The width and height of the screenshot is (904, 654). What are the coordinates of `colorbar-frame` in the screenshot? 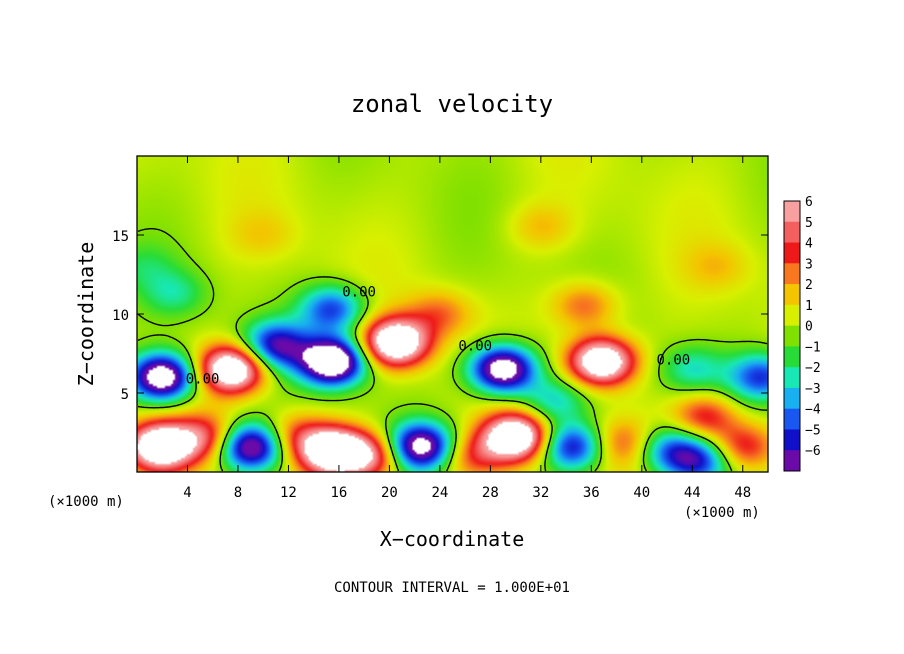 It's located at (792, 336).